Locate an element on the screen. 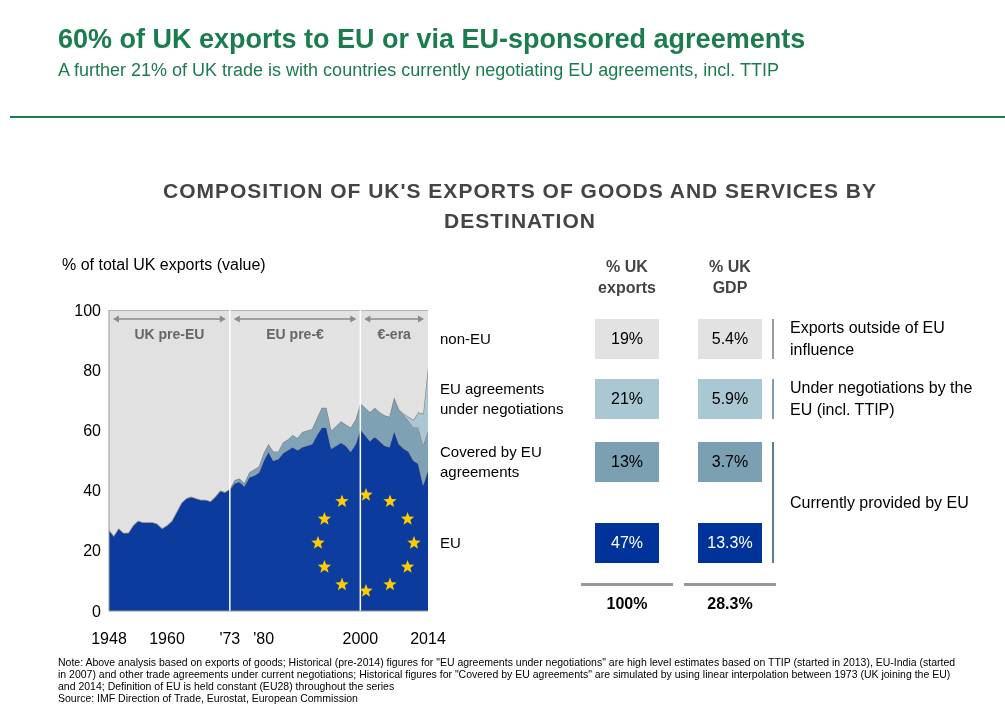 The image size is (1005, 721). band-label: UK pre-EU is located at coordinates (169, 334).